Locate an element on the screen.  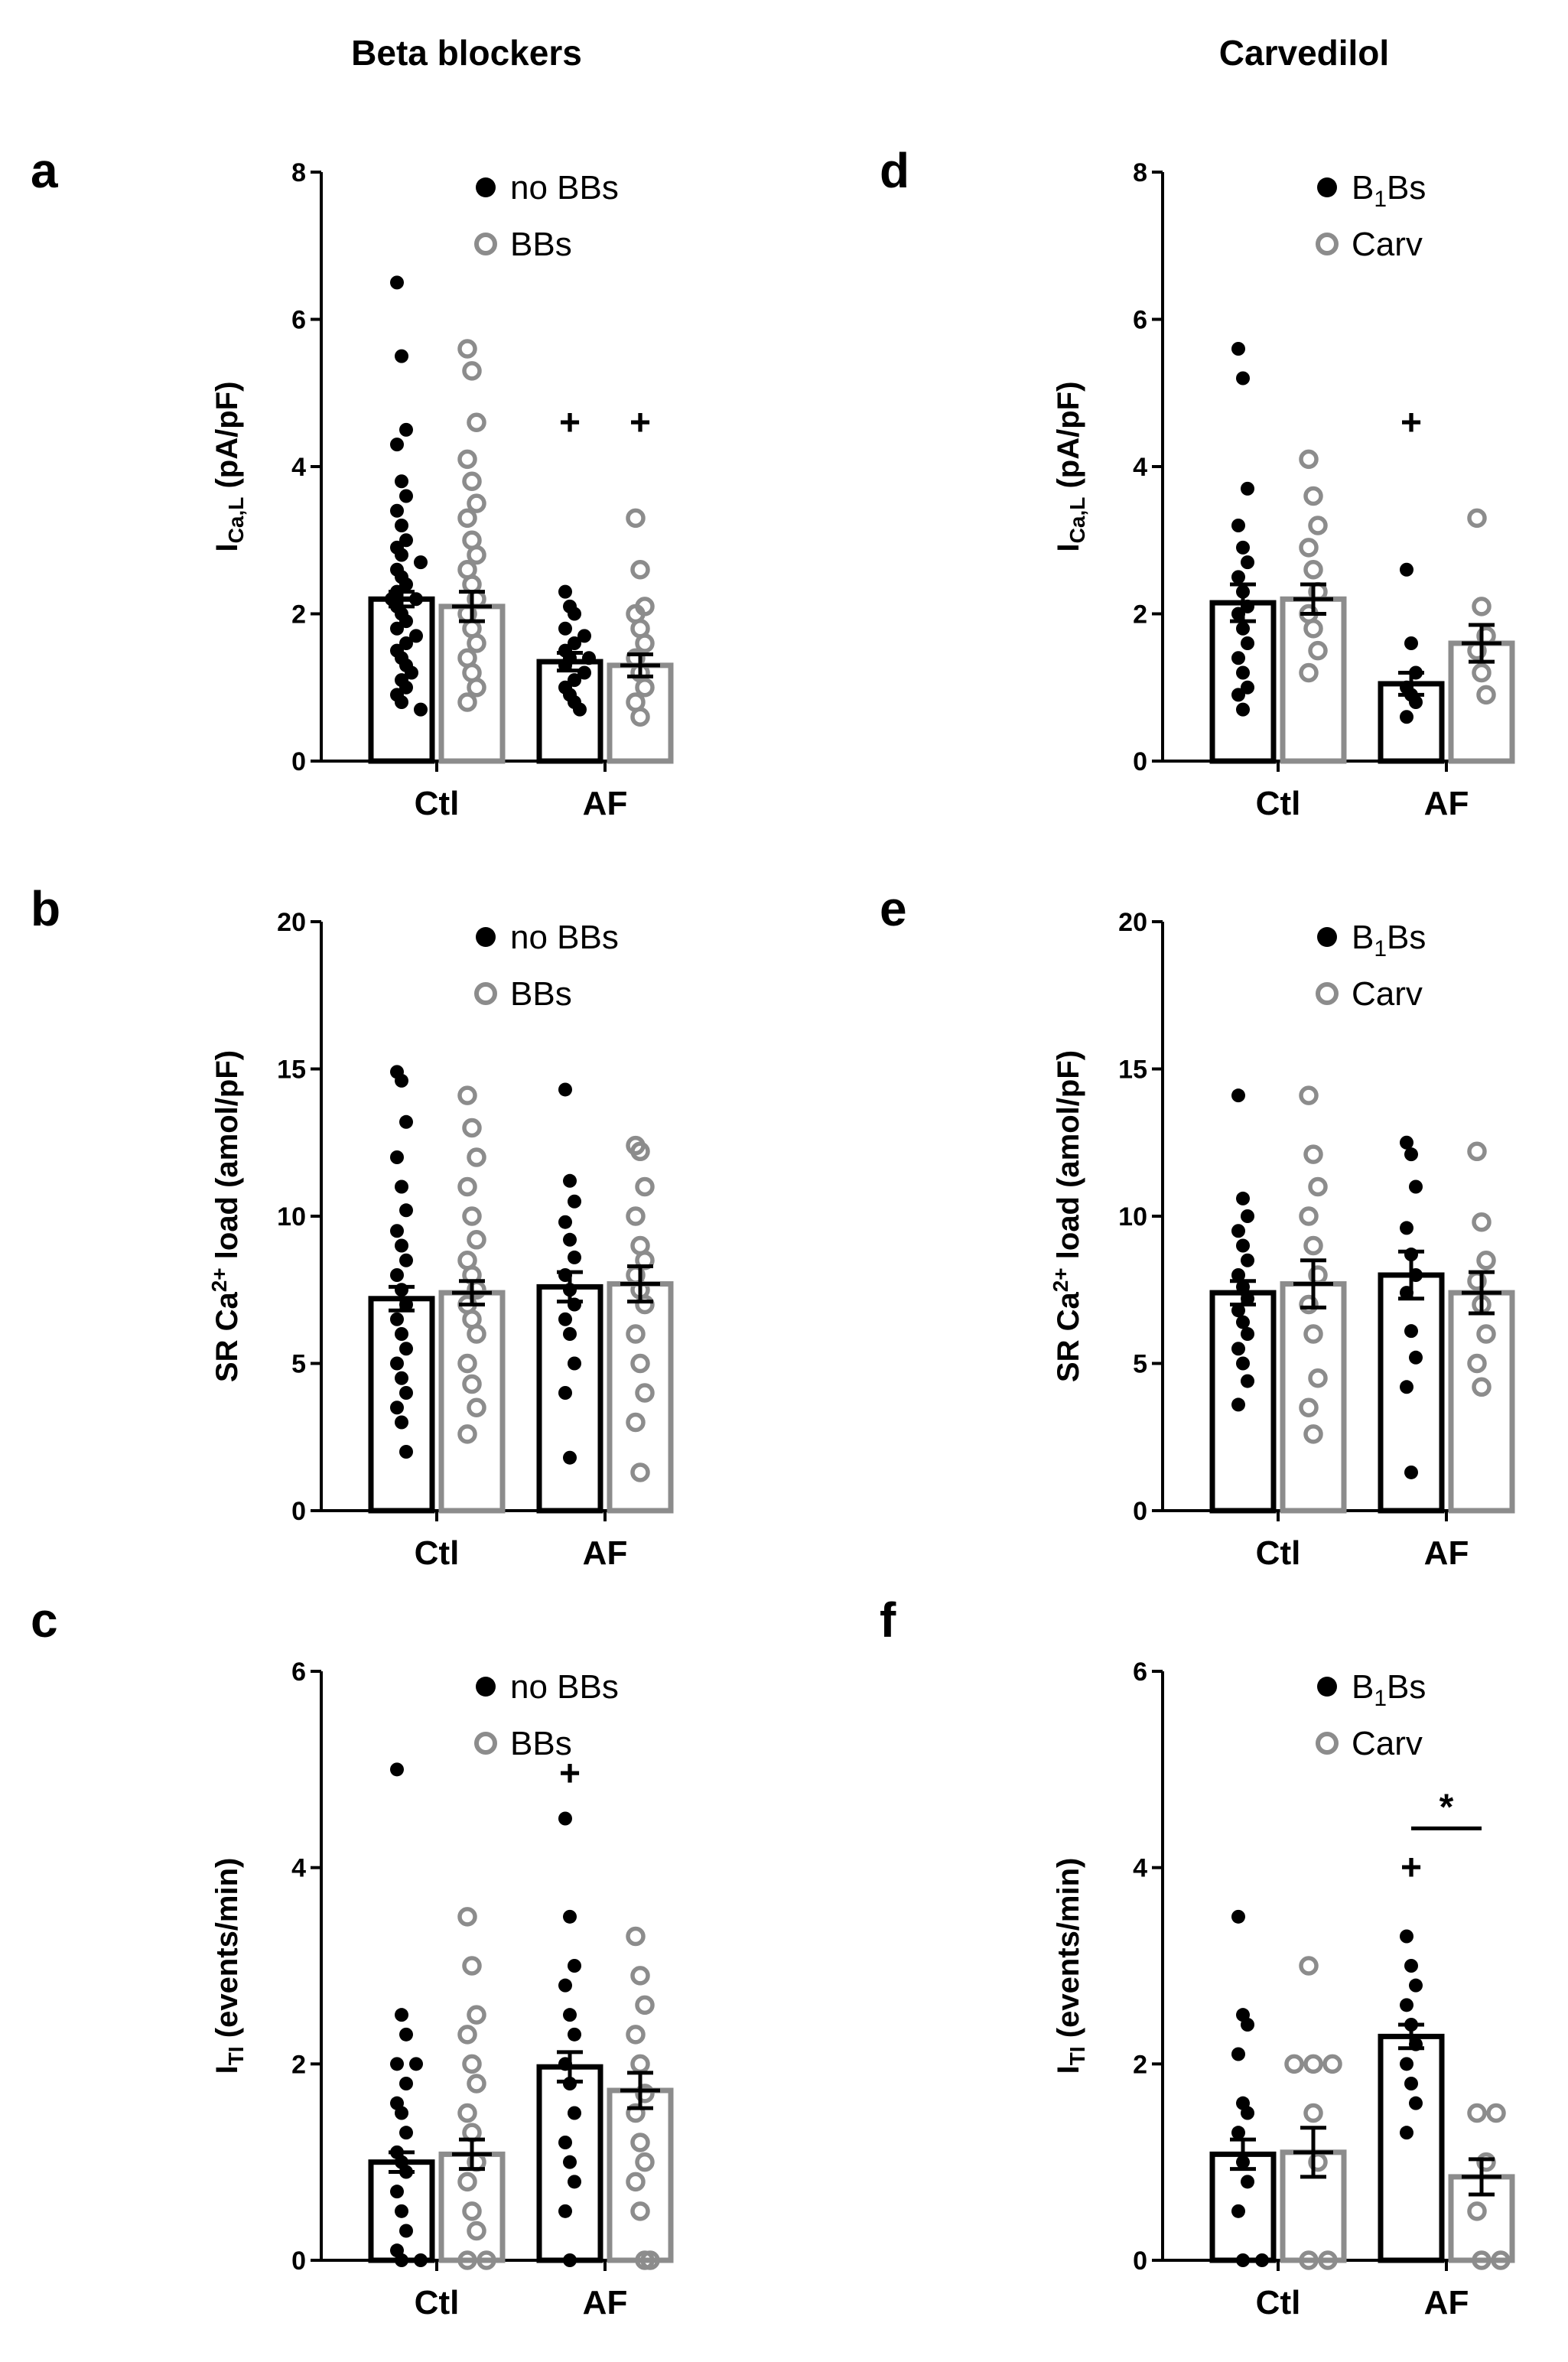
y-tick-label: 2 is located at coordinates (1140, 615).